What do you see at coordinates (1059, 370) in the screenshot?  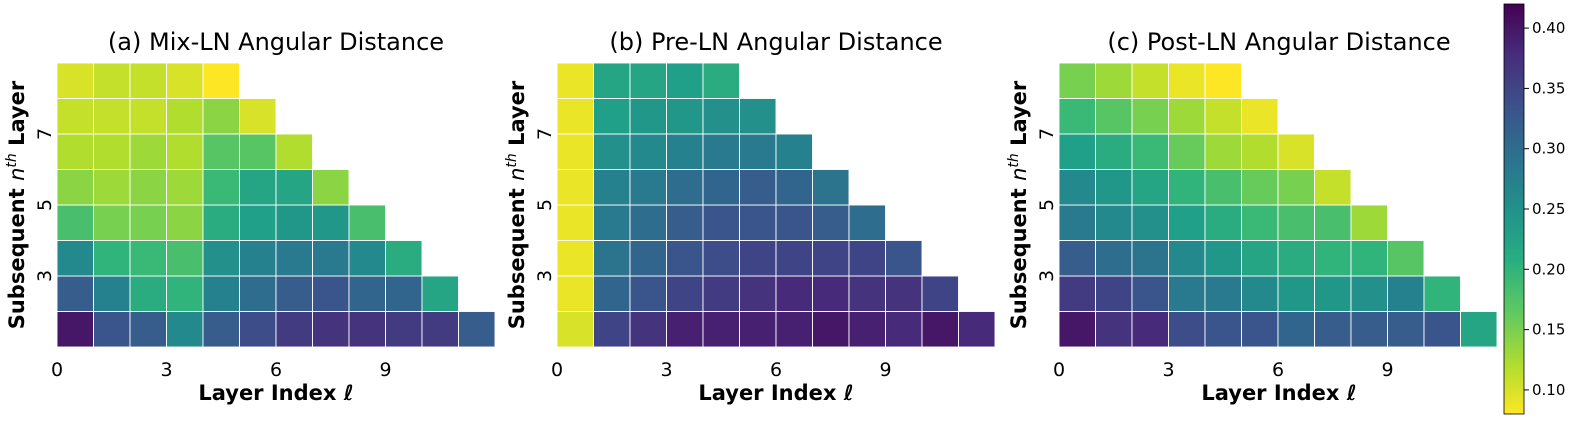 I see `x-tick-label: 0` at bounding box center [1059, 370].